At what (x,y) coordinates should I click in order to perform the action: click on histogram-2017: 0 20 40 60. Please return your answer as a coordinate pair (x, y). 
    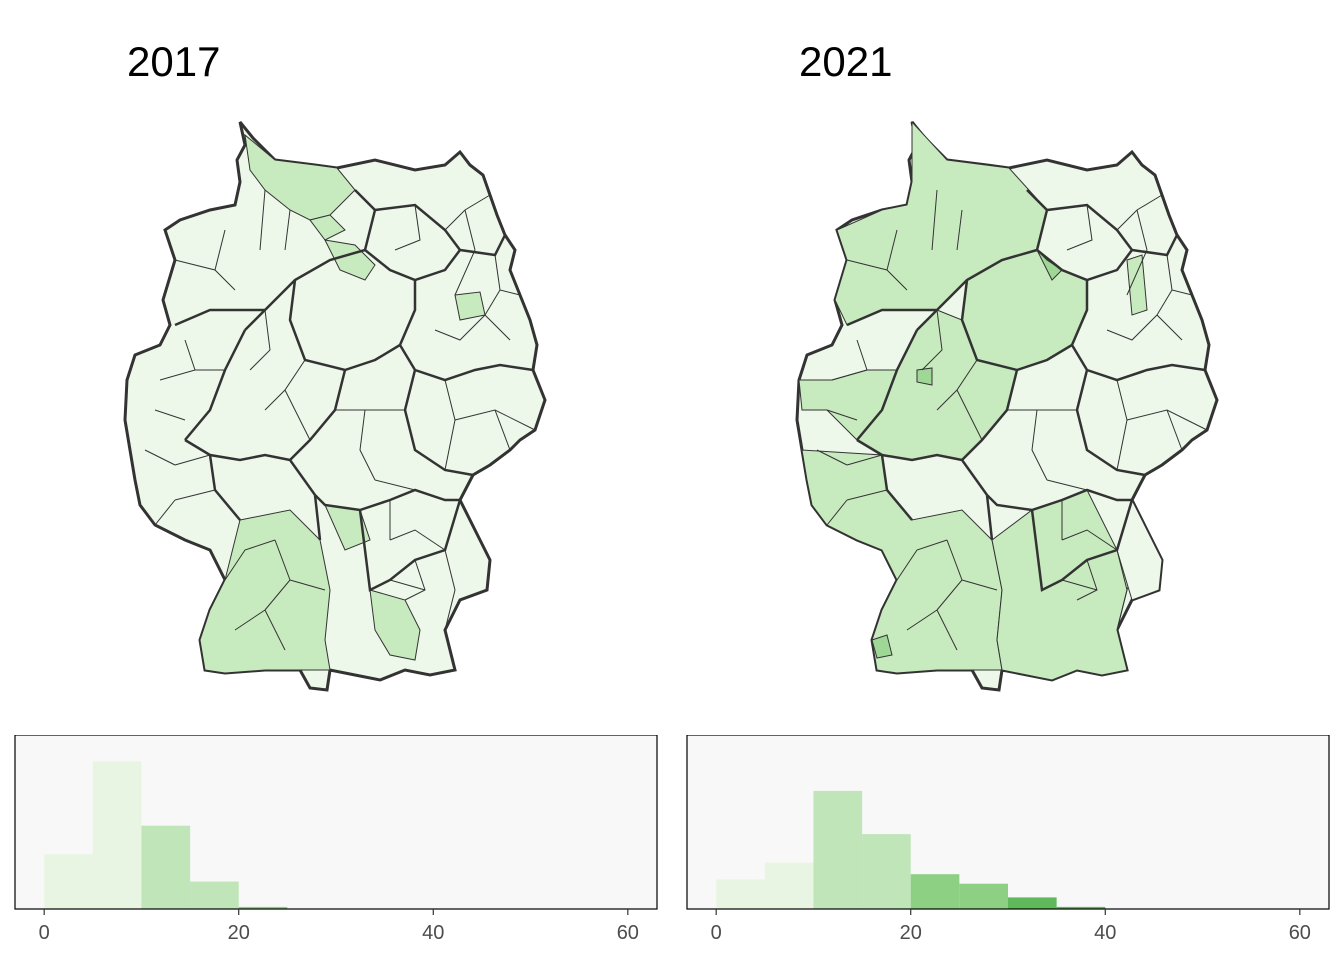
    Looking at the image, I should click on (336, 839).